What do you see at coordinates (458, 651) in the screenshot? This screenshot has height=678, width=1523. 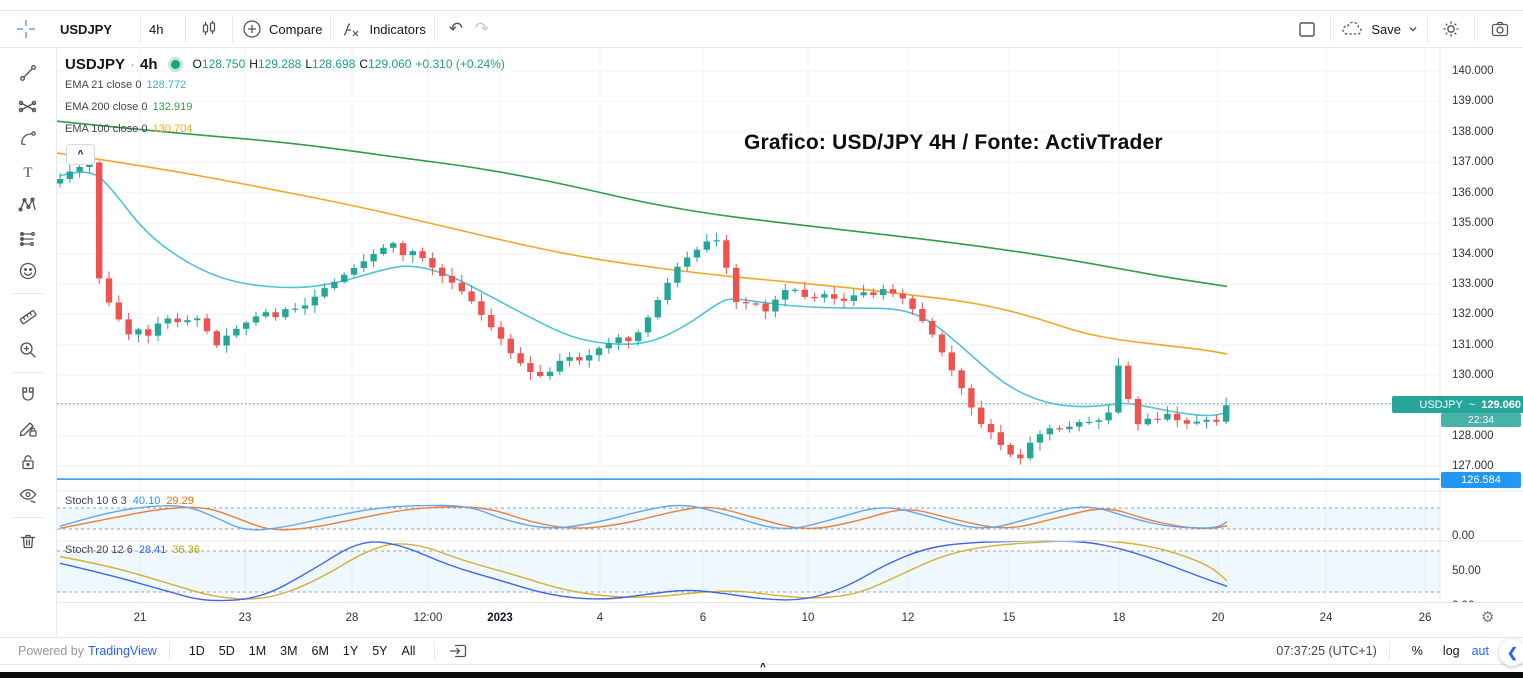 I see `go-to-date-icon` at bounding box center [458, 651].